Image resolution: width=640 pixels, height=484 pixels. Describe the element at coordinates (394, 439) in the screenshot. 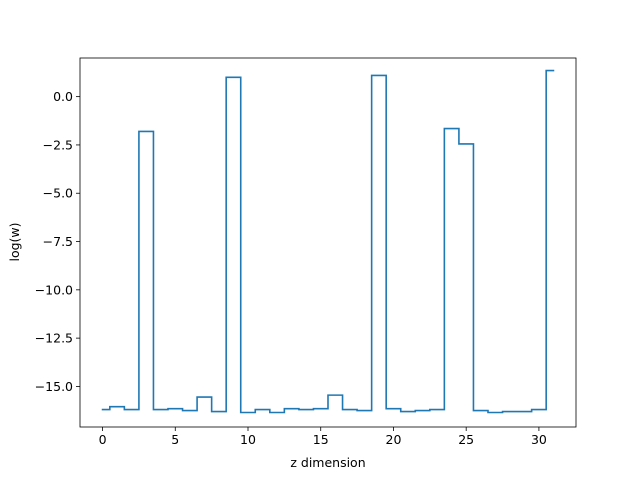

I see `x-tick-label: 20` at that location.